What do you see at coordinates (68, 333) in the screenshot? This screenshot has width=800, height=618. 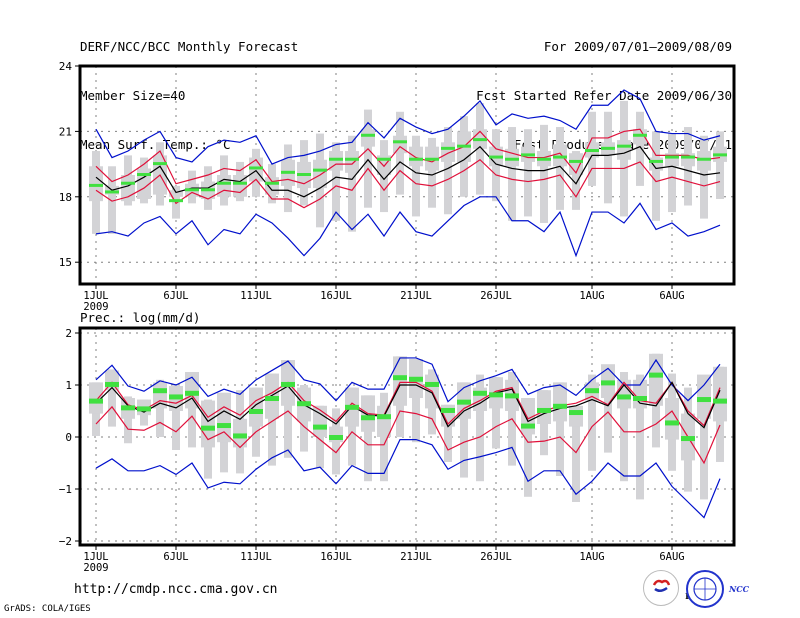 I see `y-tick-label: 2` at bounding box center [68, 333].